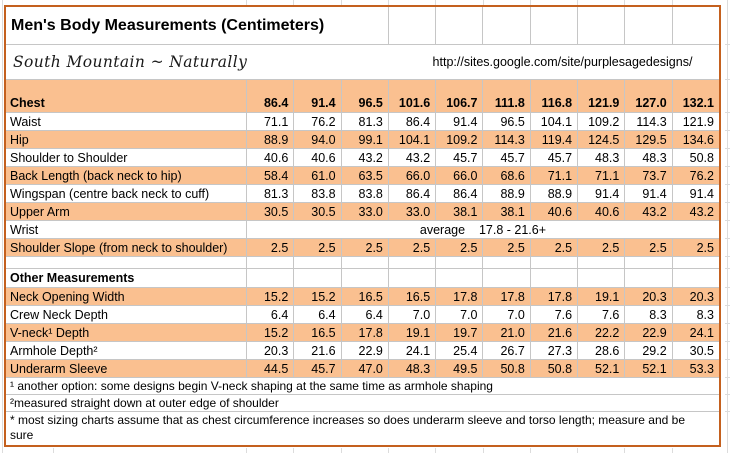  What do you see at coordinates (695, 211) in the screenshot?
I see `value-cell: 43.2` at bounding box center [695, 211].